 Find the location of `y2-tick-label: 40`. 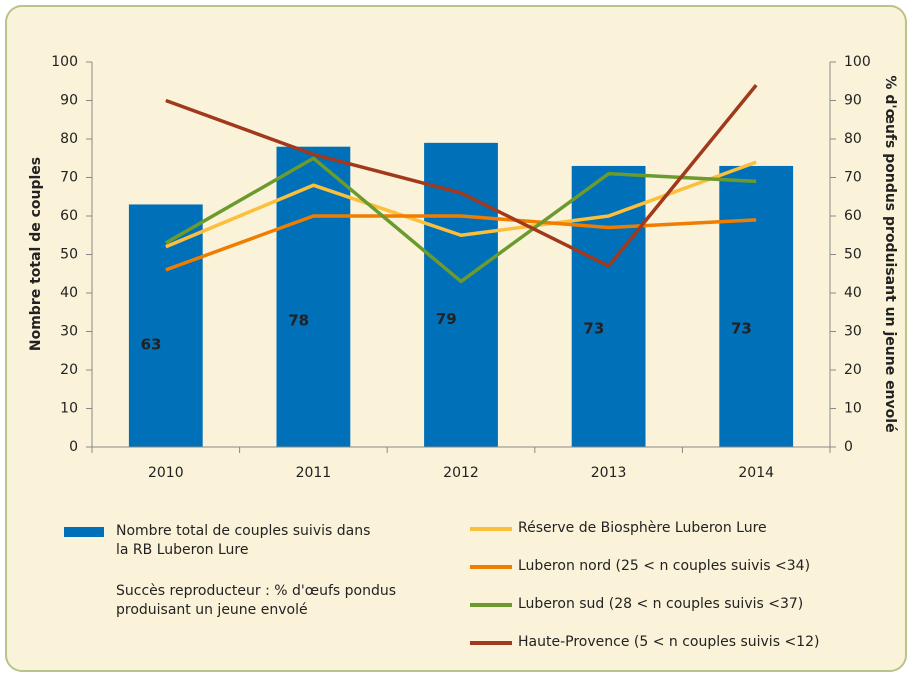

y2-tick-label: 40 is located at coordinates (853, 293).